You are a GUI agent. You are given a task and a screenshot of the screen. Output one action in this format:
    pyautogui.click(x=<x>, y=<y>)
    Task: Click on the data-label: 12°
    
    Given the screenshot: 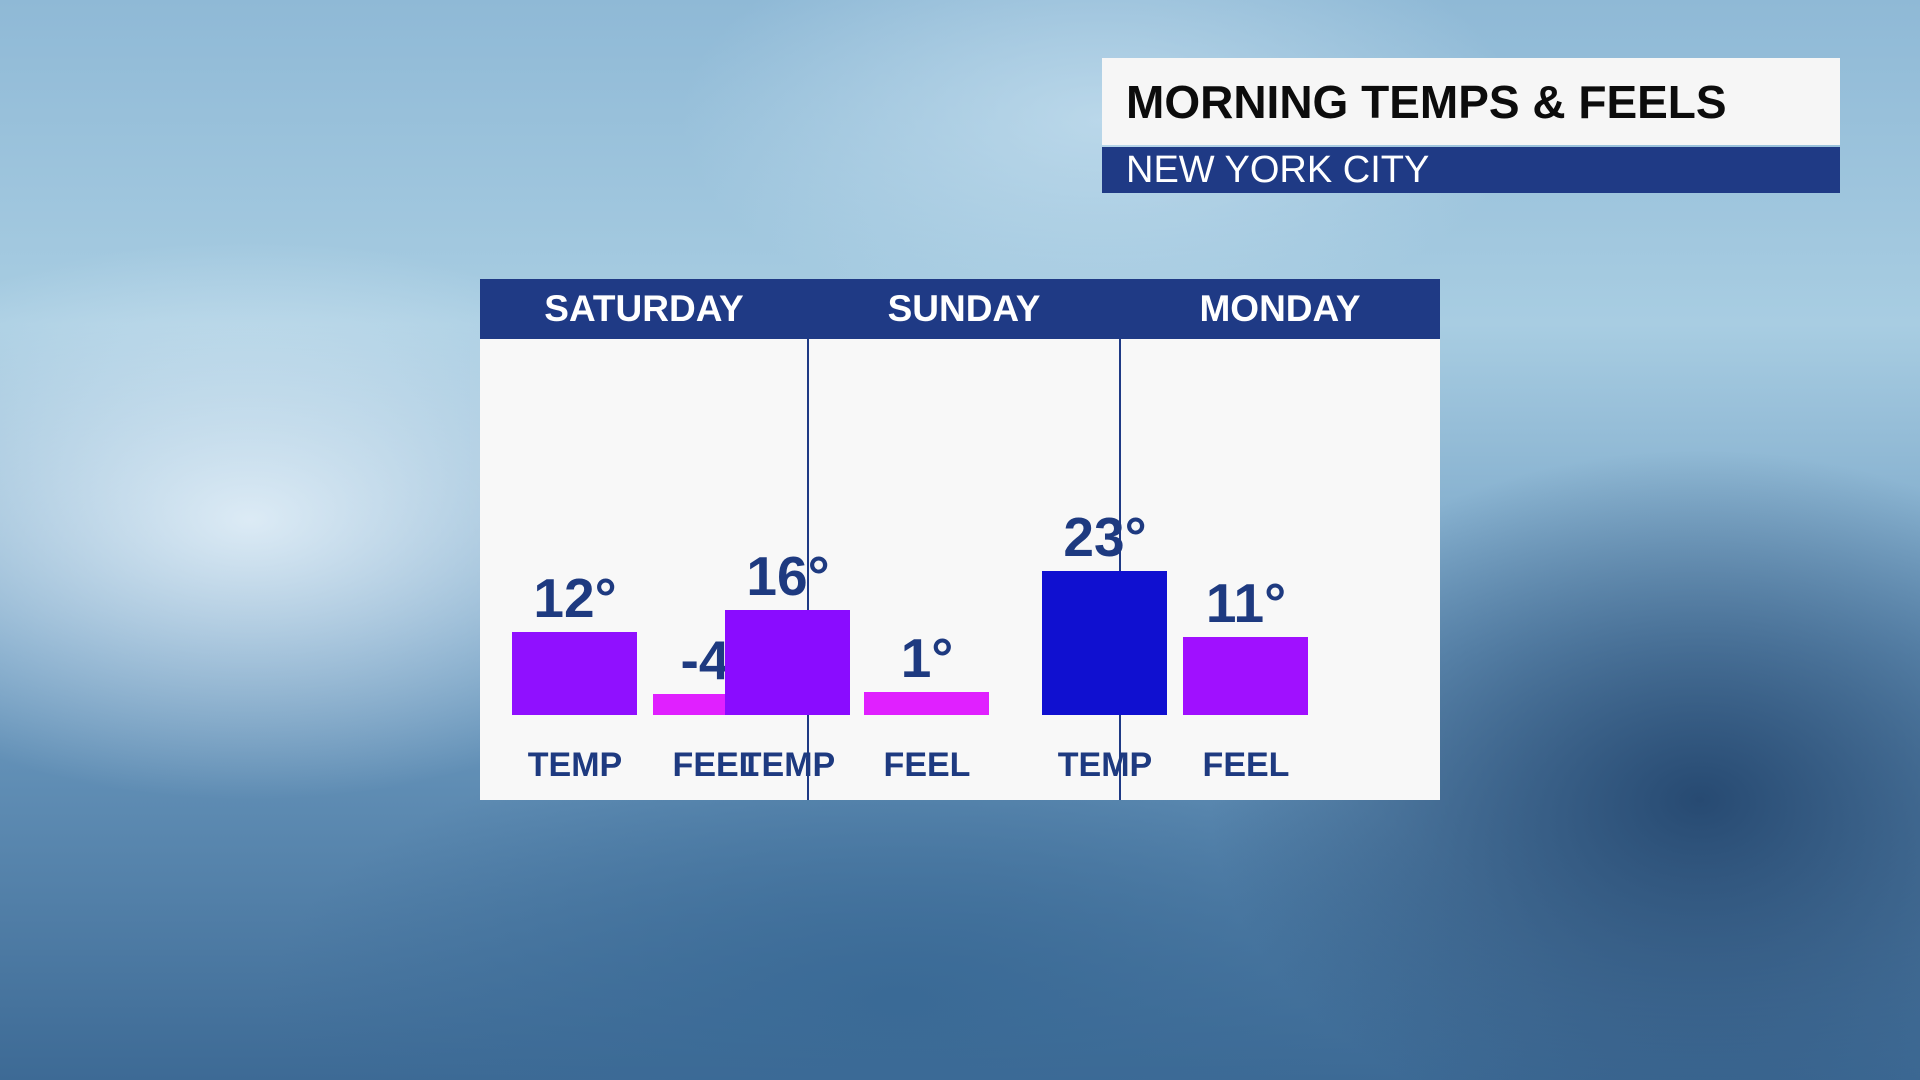 What is the action you would take?
    pyautogui.click(x=575, y=597)
    